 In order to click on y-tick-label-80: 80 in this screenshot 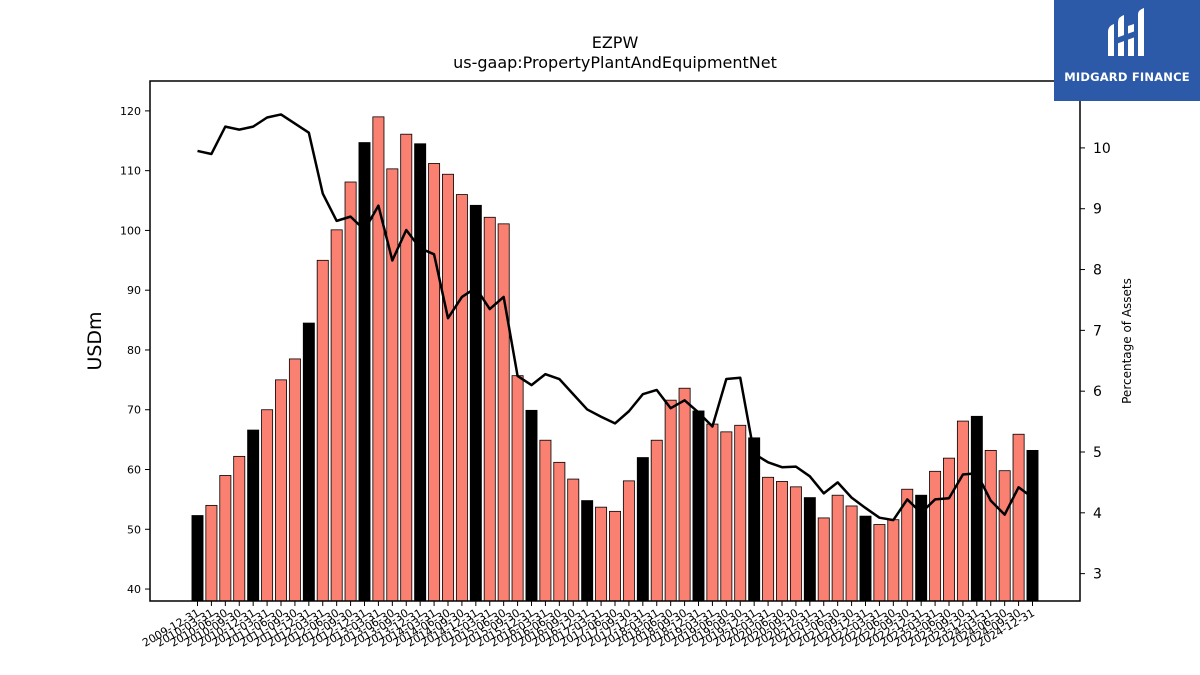, I will do `click(134, 350)`.